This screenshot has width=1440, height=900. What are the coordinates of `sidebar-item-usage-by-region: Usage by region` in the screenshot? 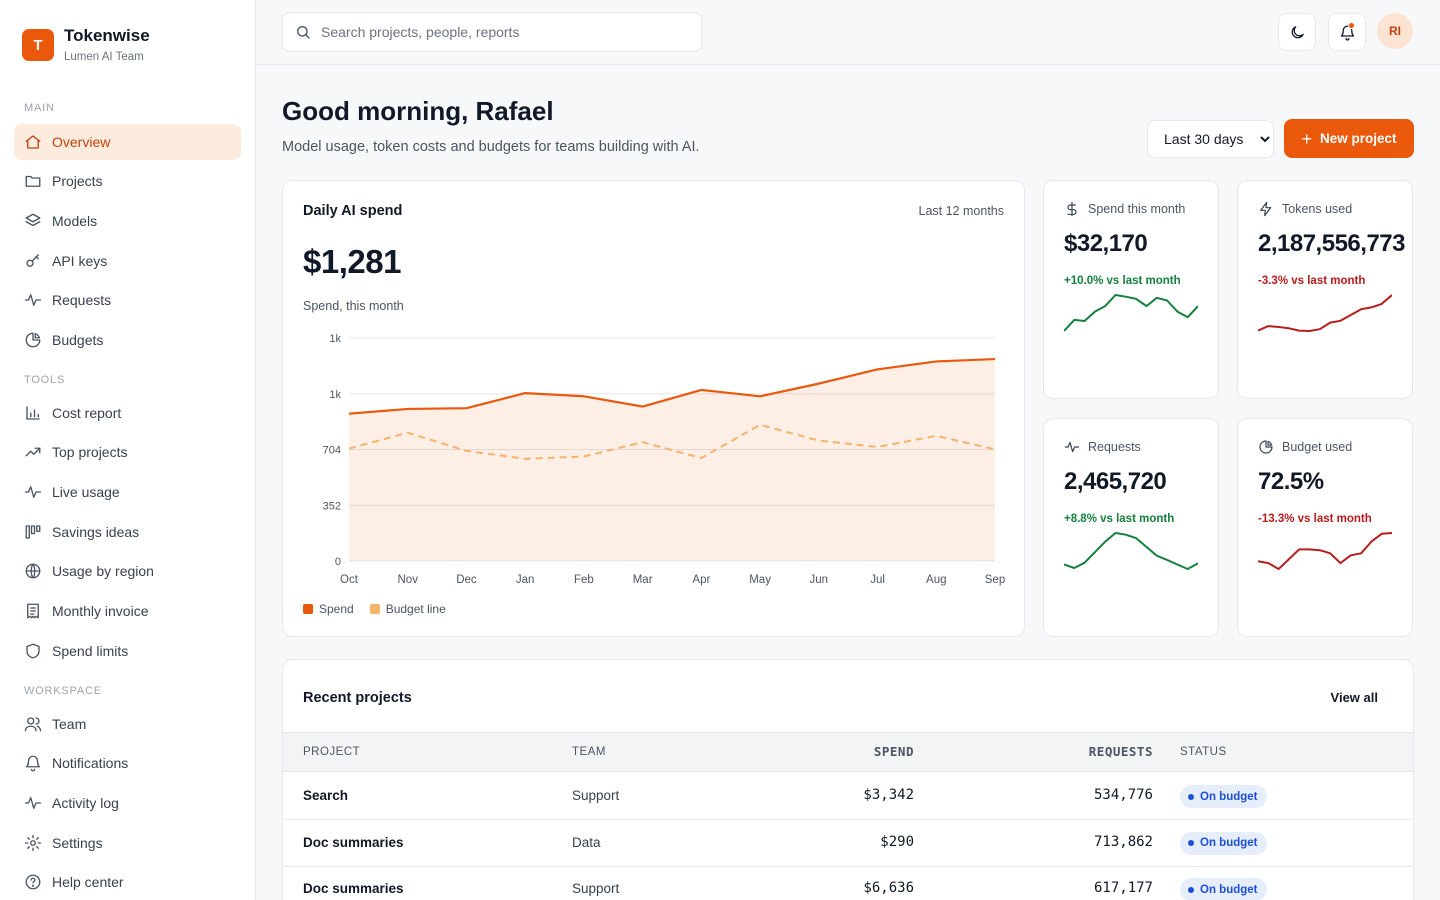 It's located at (127, 571).